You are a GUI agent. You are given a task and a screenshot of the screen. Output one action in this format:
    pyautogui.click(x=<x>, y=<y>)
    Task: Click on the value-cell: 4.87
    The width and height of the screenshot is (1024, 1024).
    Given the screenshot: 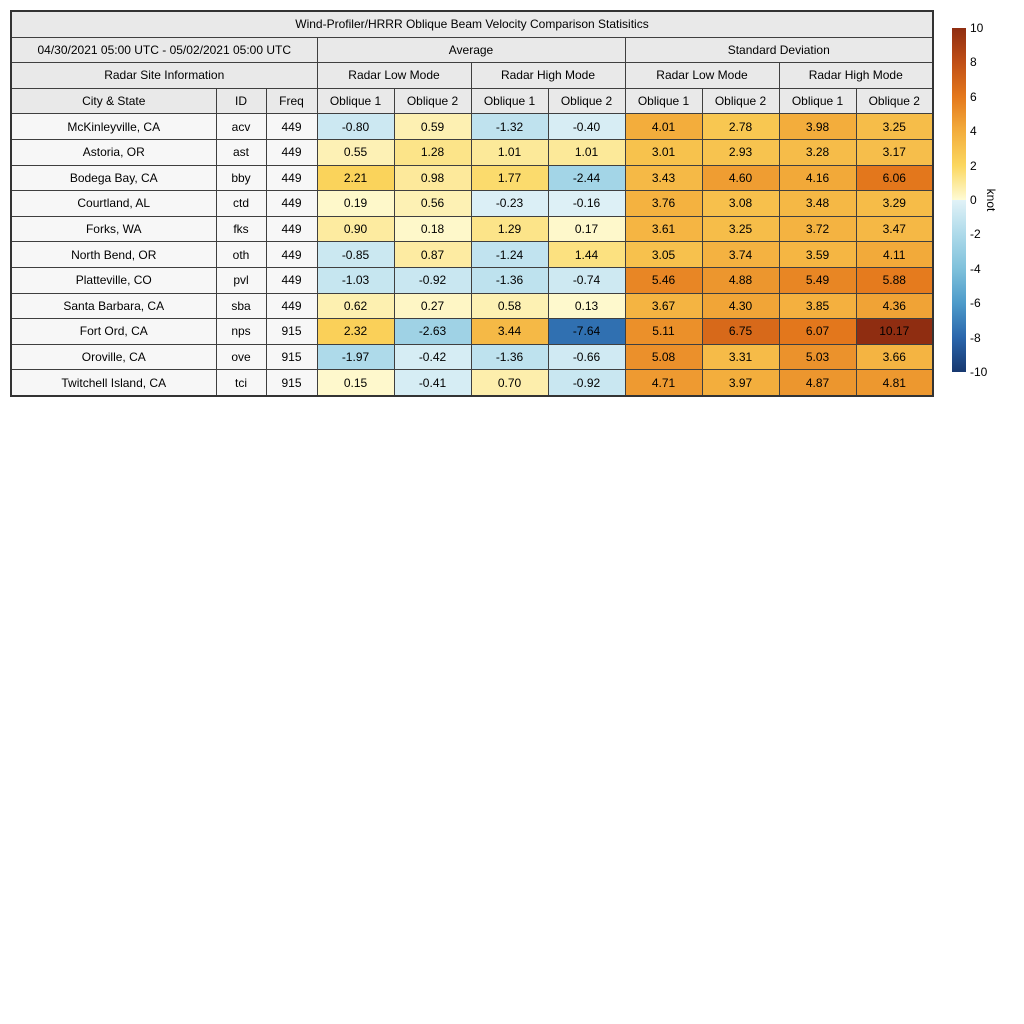 What is the action you would take?
    pyautogui.click(x=817, y=383)
    